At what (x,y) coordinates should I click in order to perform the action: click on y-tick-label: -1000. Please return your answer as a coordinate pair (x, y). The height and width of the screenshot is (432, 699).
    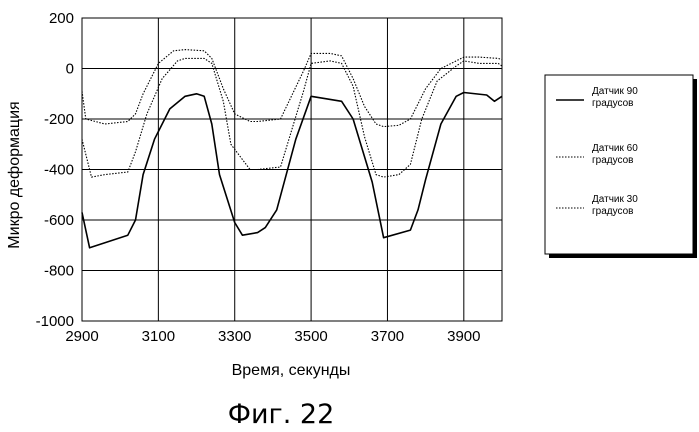
    Looking at the image, I should click on (55, 321).